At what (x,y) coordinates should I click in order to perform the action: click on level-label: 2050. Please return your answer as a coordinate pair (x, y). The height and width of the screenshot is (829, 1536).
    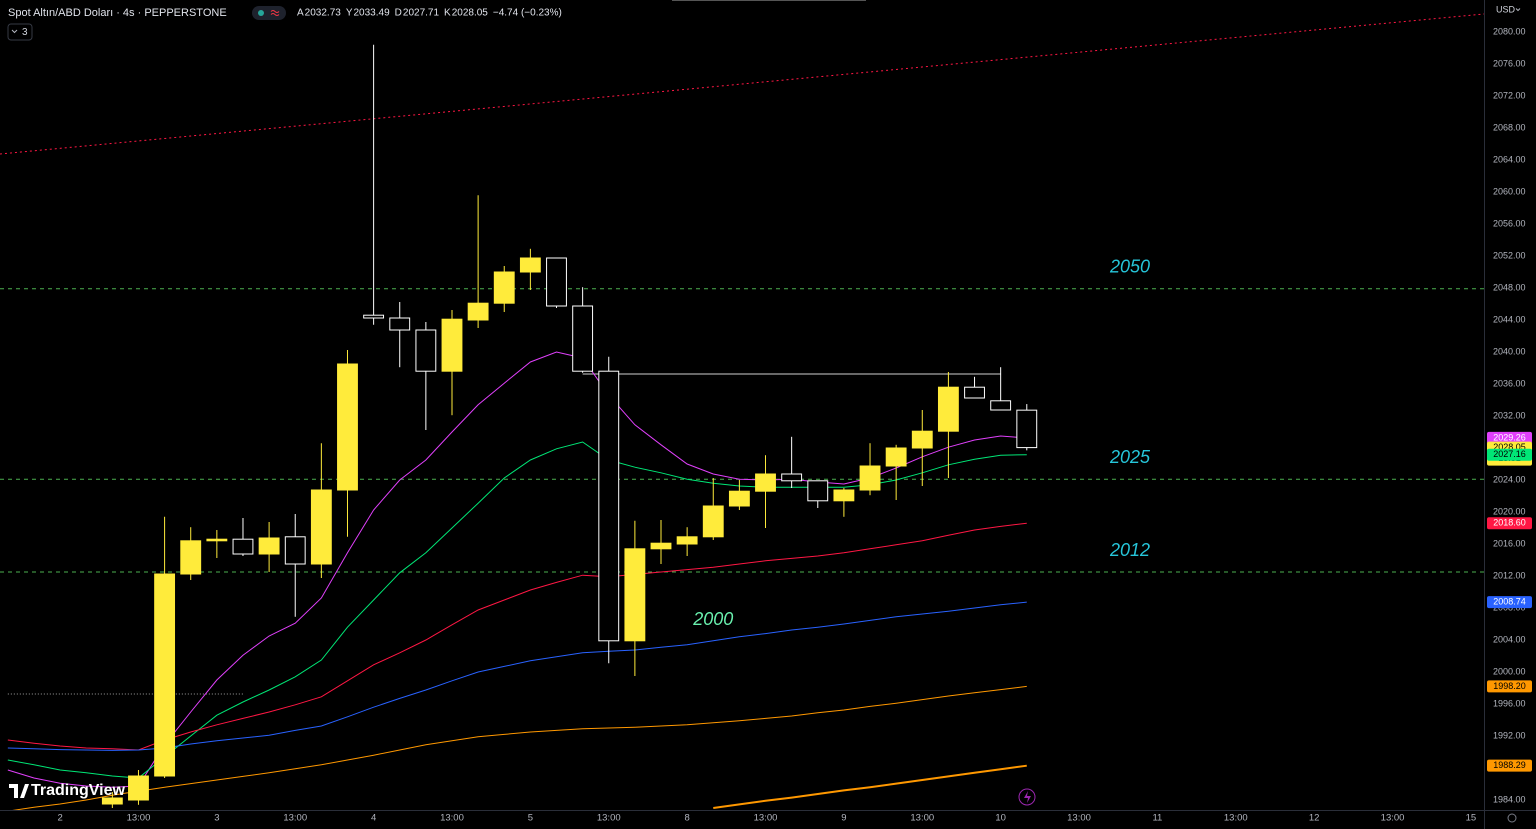
    Looking at the image, I should click on (1129, 267).